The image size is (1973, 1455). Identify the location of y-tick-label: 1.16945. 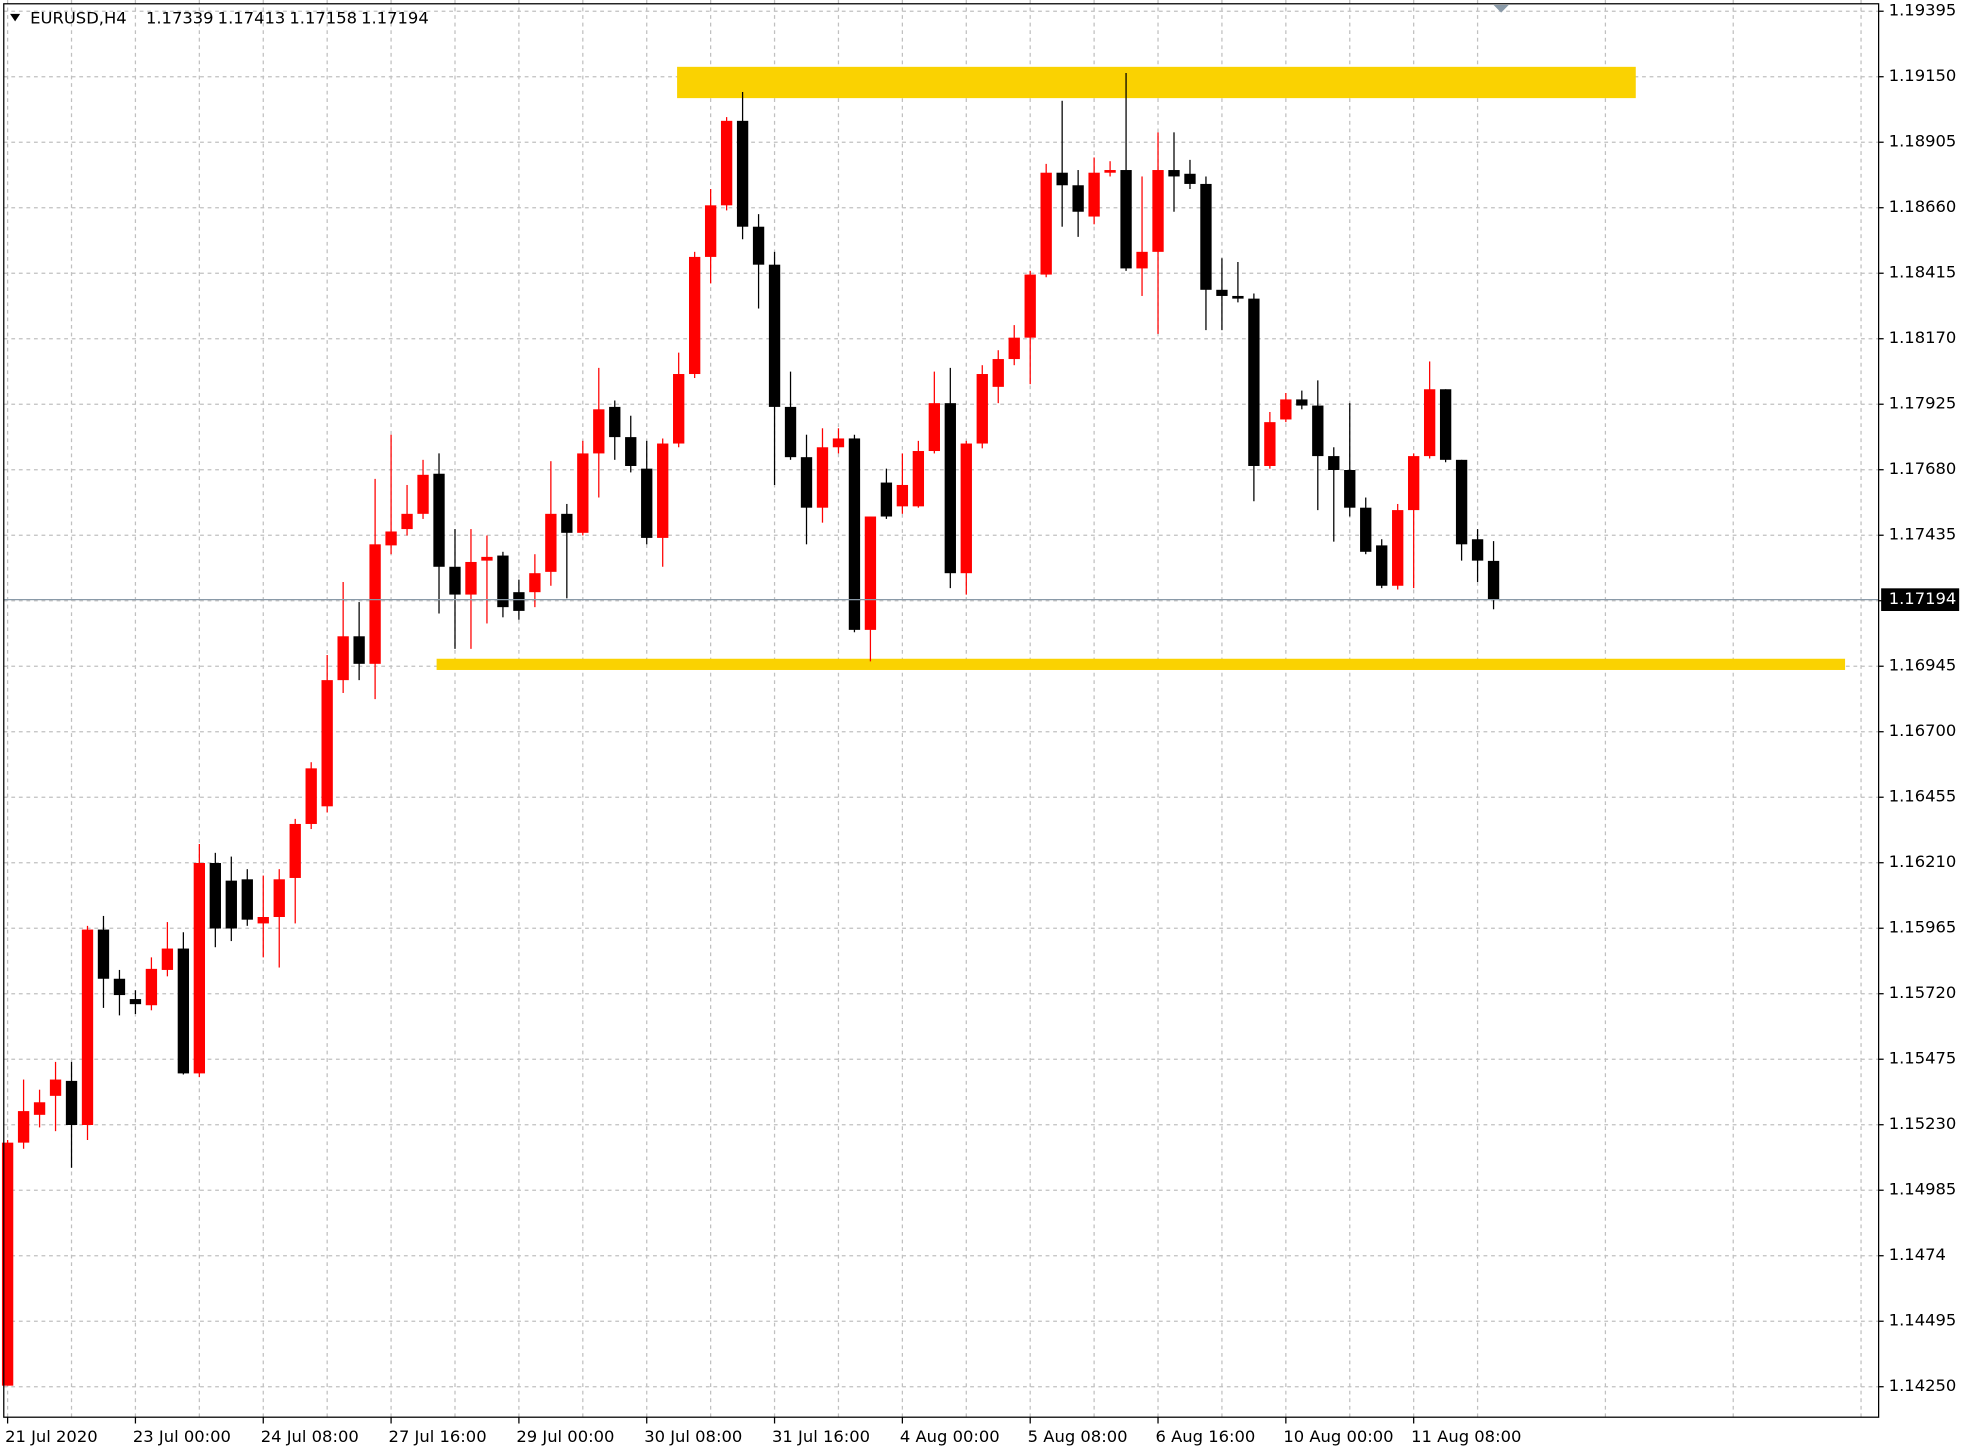
(1923, 665).